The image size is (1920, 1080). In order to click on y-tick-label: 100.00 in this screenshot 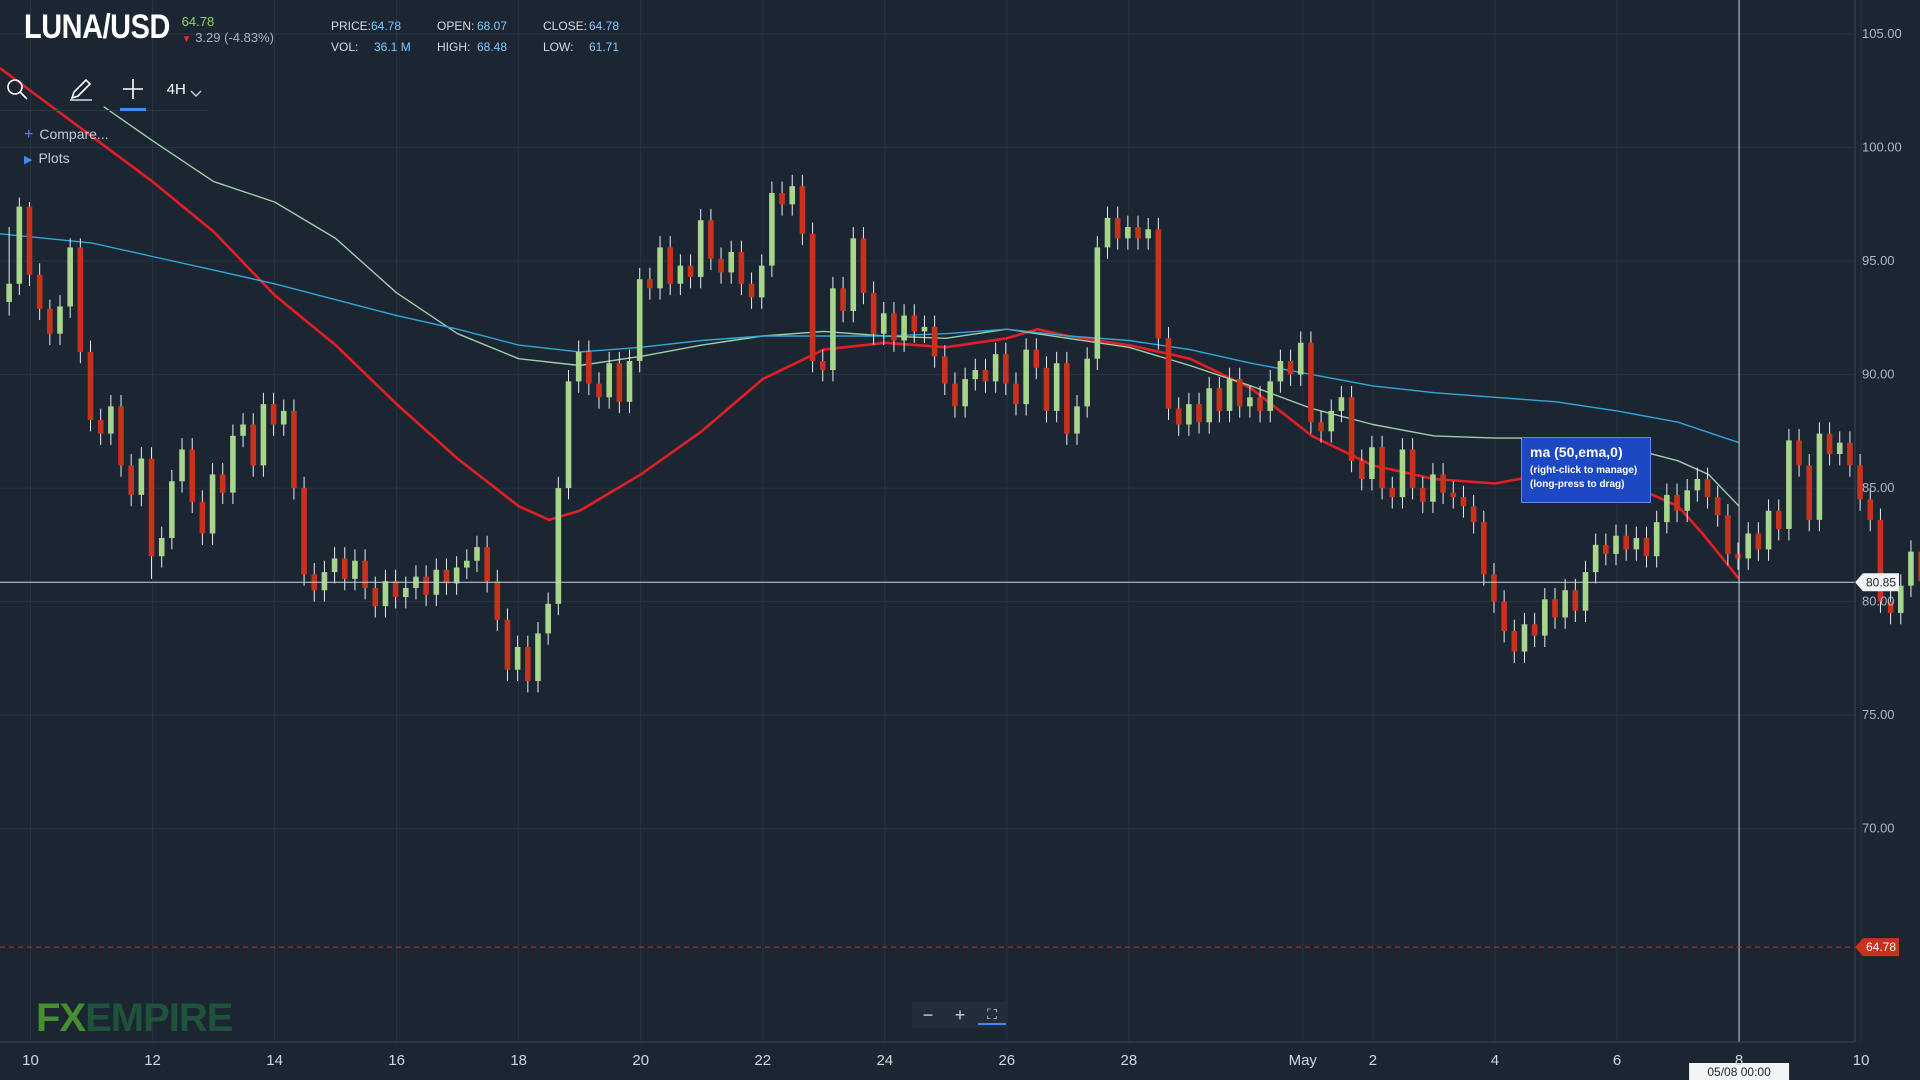, I will do `click(1882, 147)`.